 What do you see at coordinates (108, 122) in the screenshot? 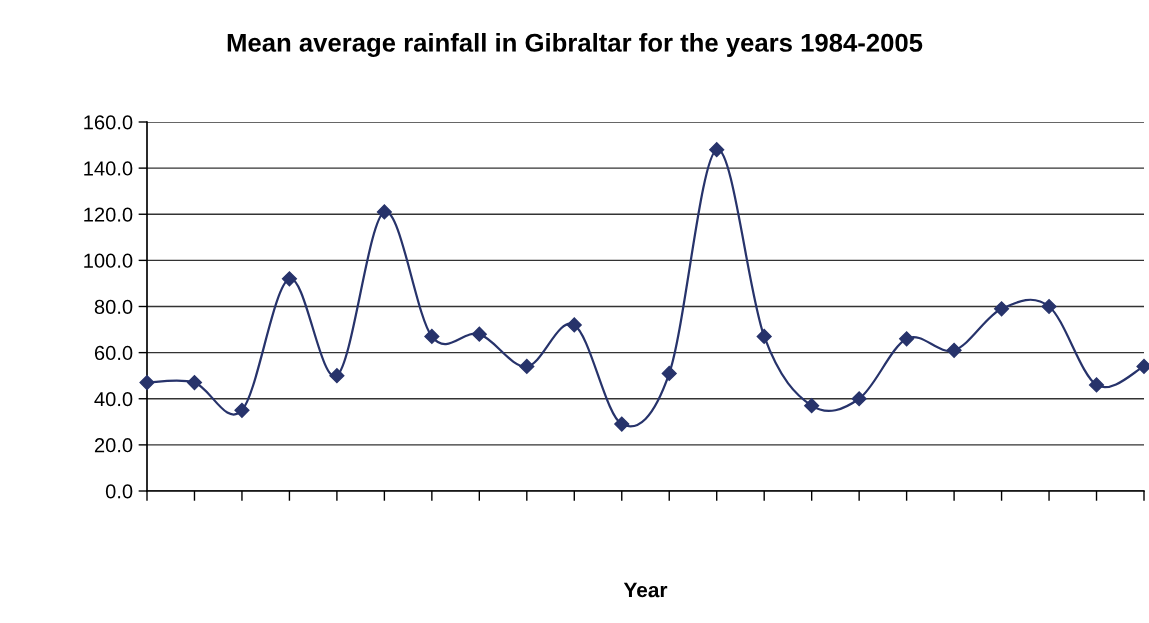
I see `y-tick-label: 160.0` at bounding box center [108, 122].